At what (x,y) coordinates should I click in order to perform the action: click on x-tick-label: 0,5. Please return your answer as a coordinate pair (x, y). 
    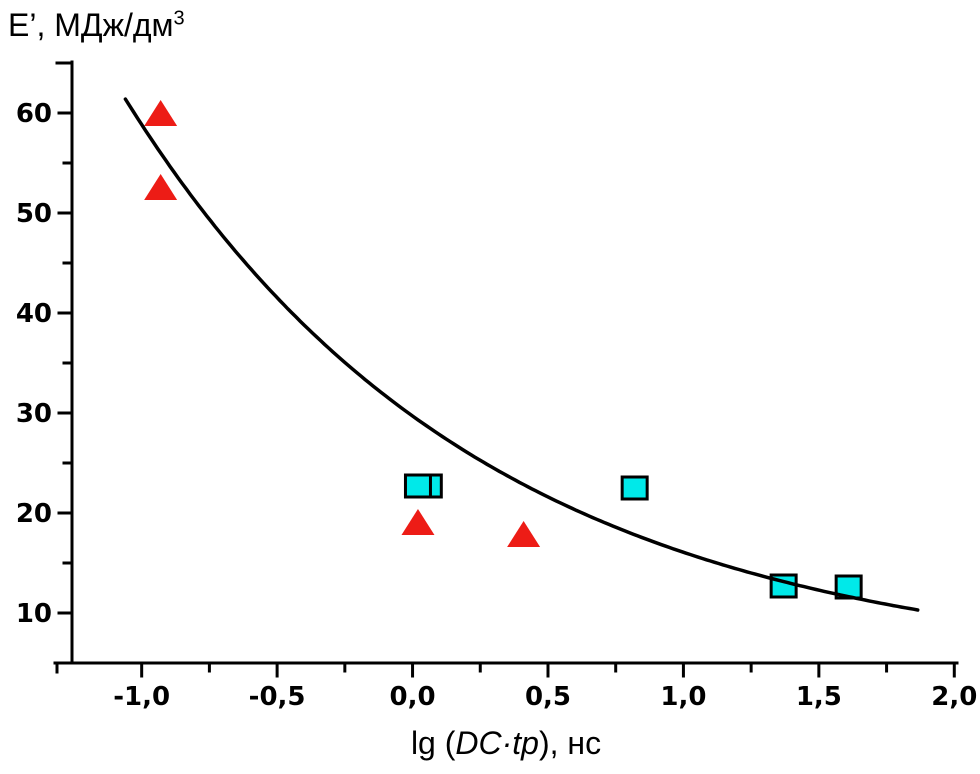
    Looking at the image, I should click on (548, 697).